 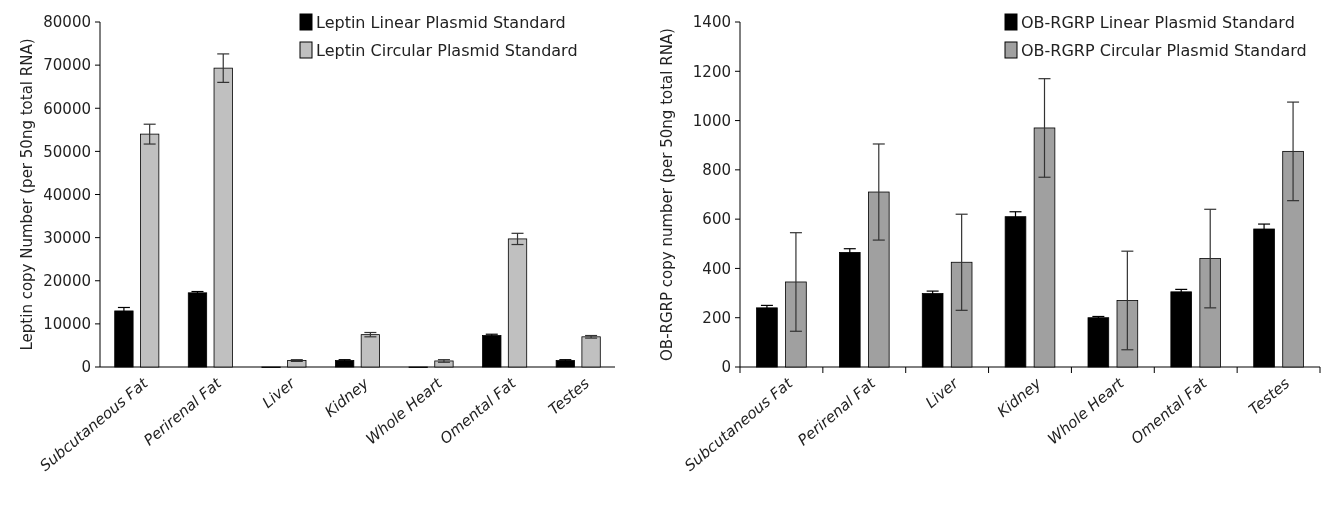 What do you see at coordinates (67, 65) in the screenshot?
I see `y-tick-label: 70000` at bounding box center [67, 65].